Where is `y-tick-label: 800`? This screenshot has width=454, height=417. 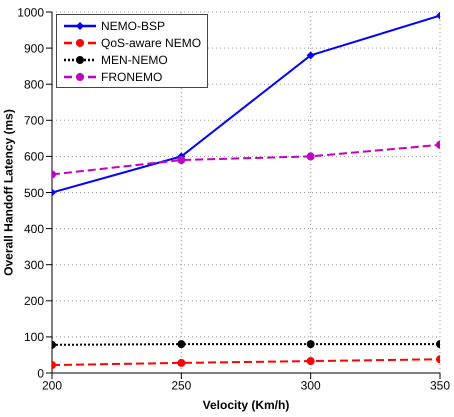 y-tick-label: 800 is located at coordinates (34, 84).